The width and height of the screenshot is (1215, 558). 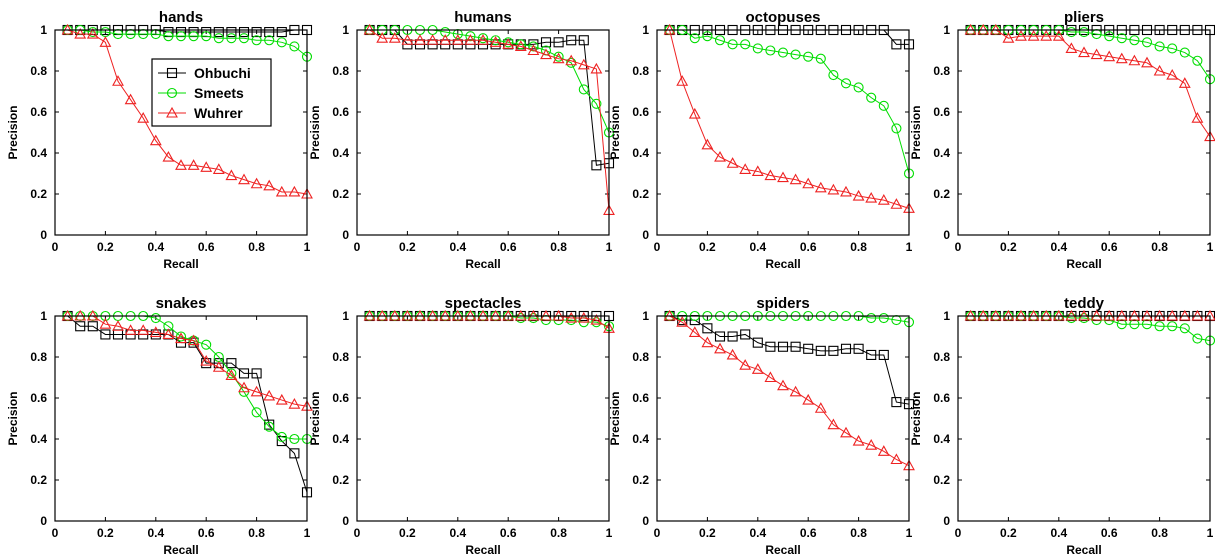 I want to click on chart-title: teddy, so click(x=1084, y=303).